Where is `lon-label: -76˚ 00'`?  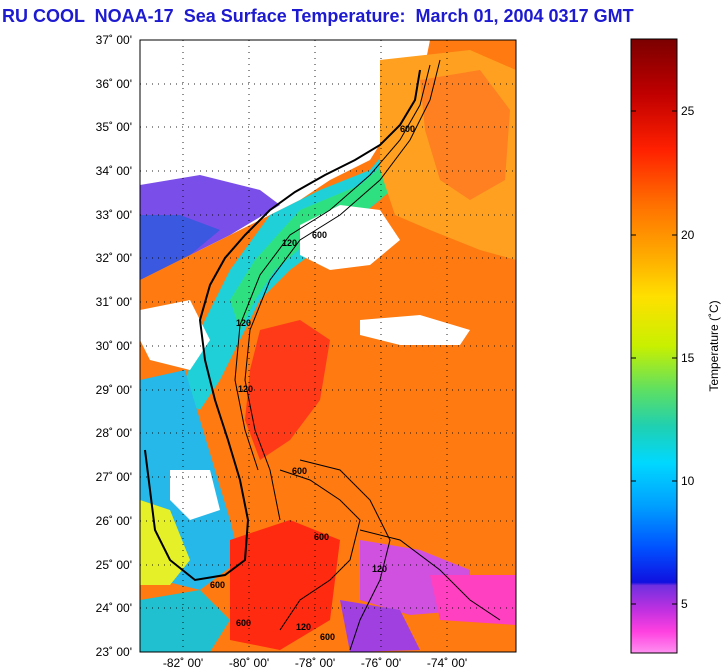
lon-label: -76˚ 00' is located at coordinates (381, 663).